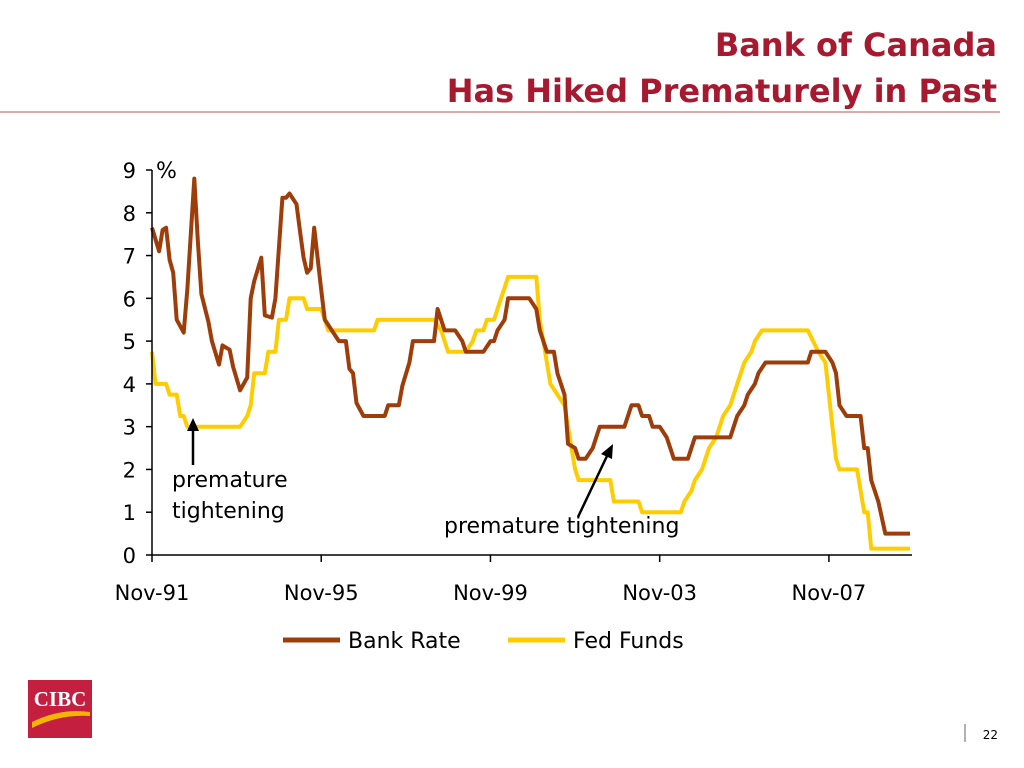 This screenshot has height=768, width=1024. Describe the element at coordinates (152, 593) in the screenshot. I see `x-tick-label: Nov-91` at that location.